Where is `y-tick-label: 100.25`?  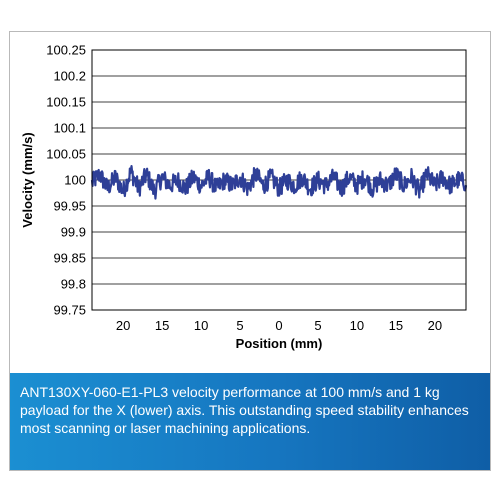 y-tick-label: 100.25 is located at coordinates (66, 50).